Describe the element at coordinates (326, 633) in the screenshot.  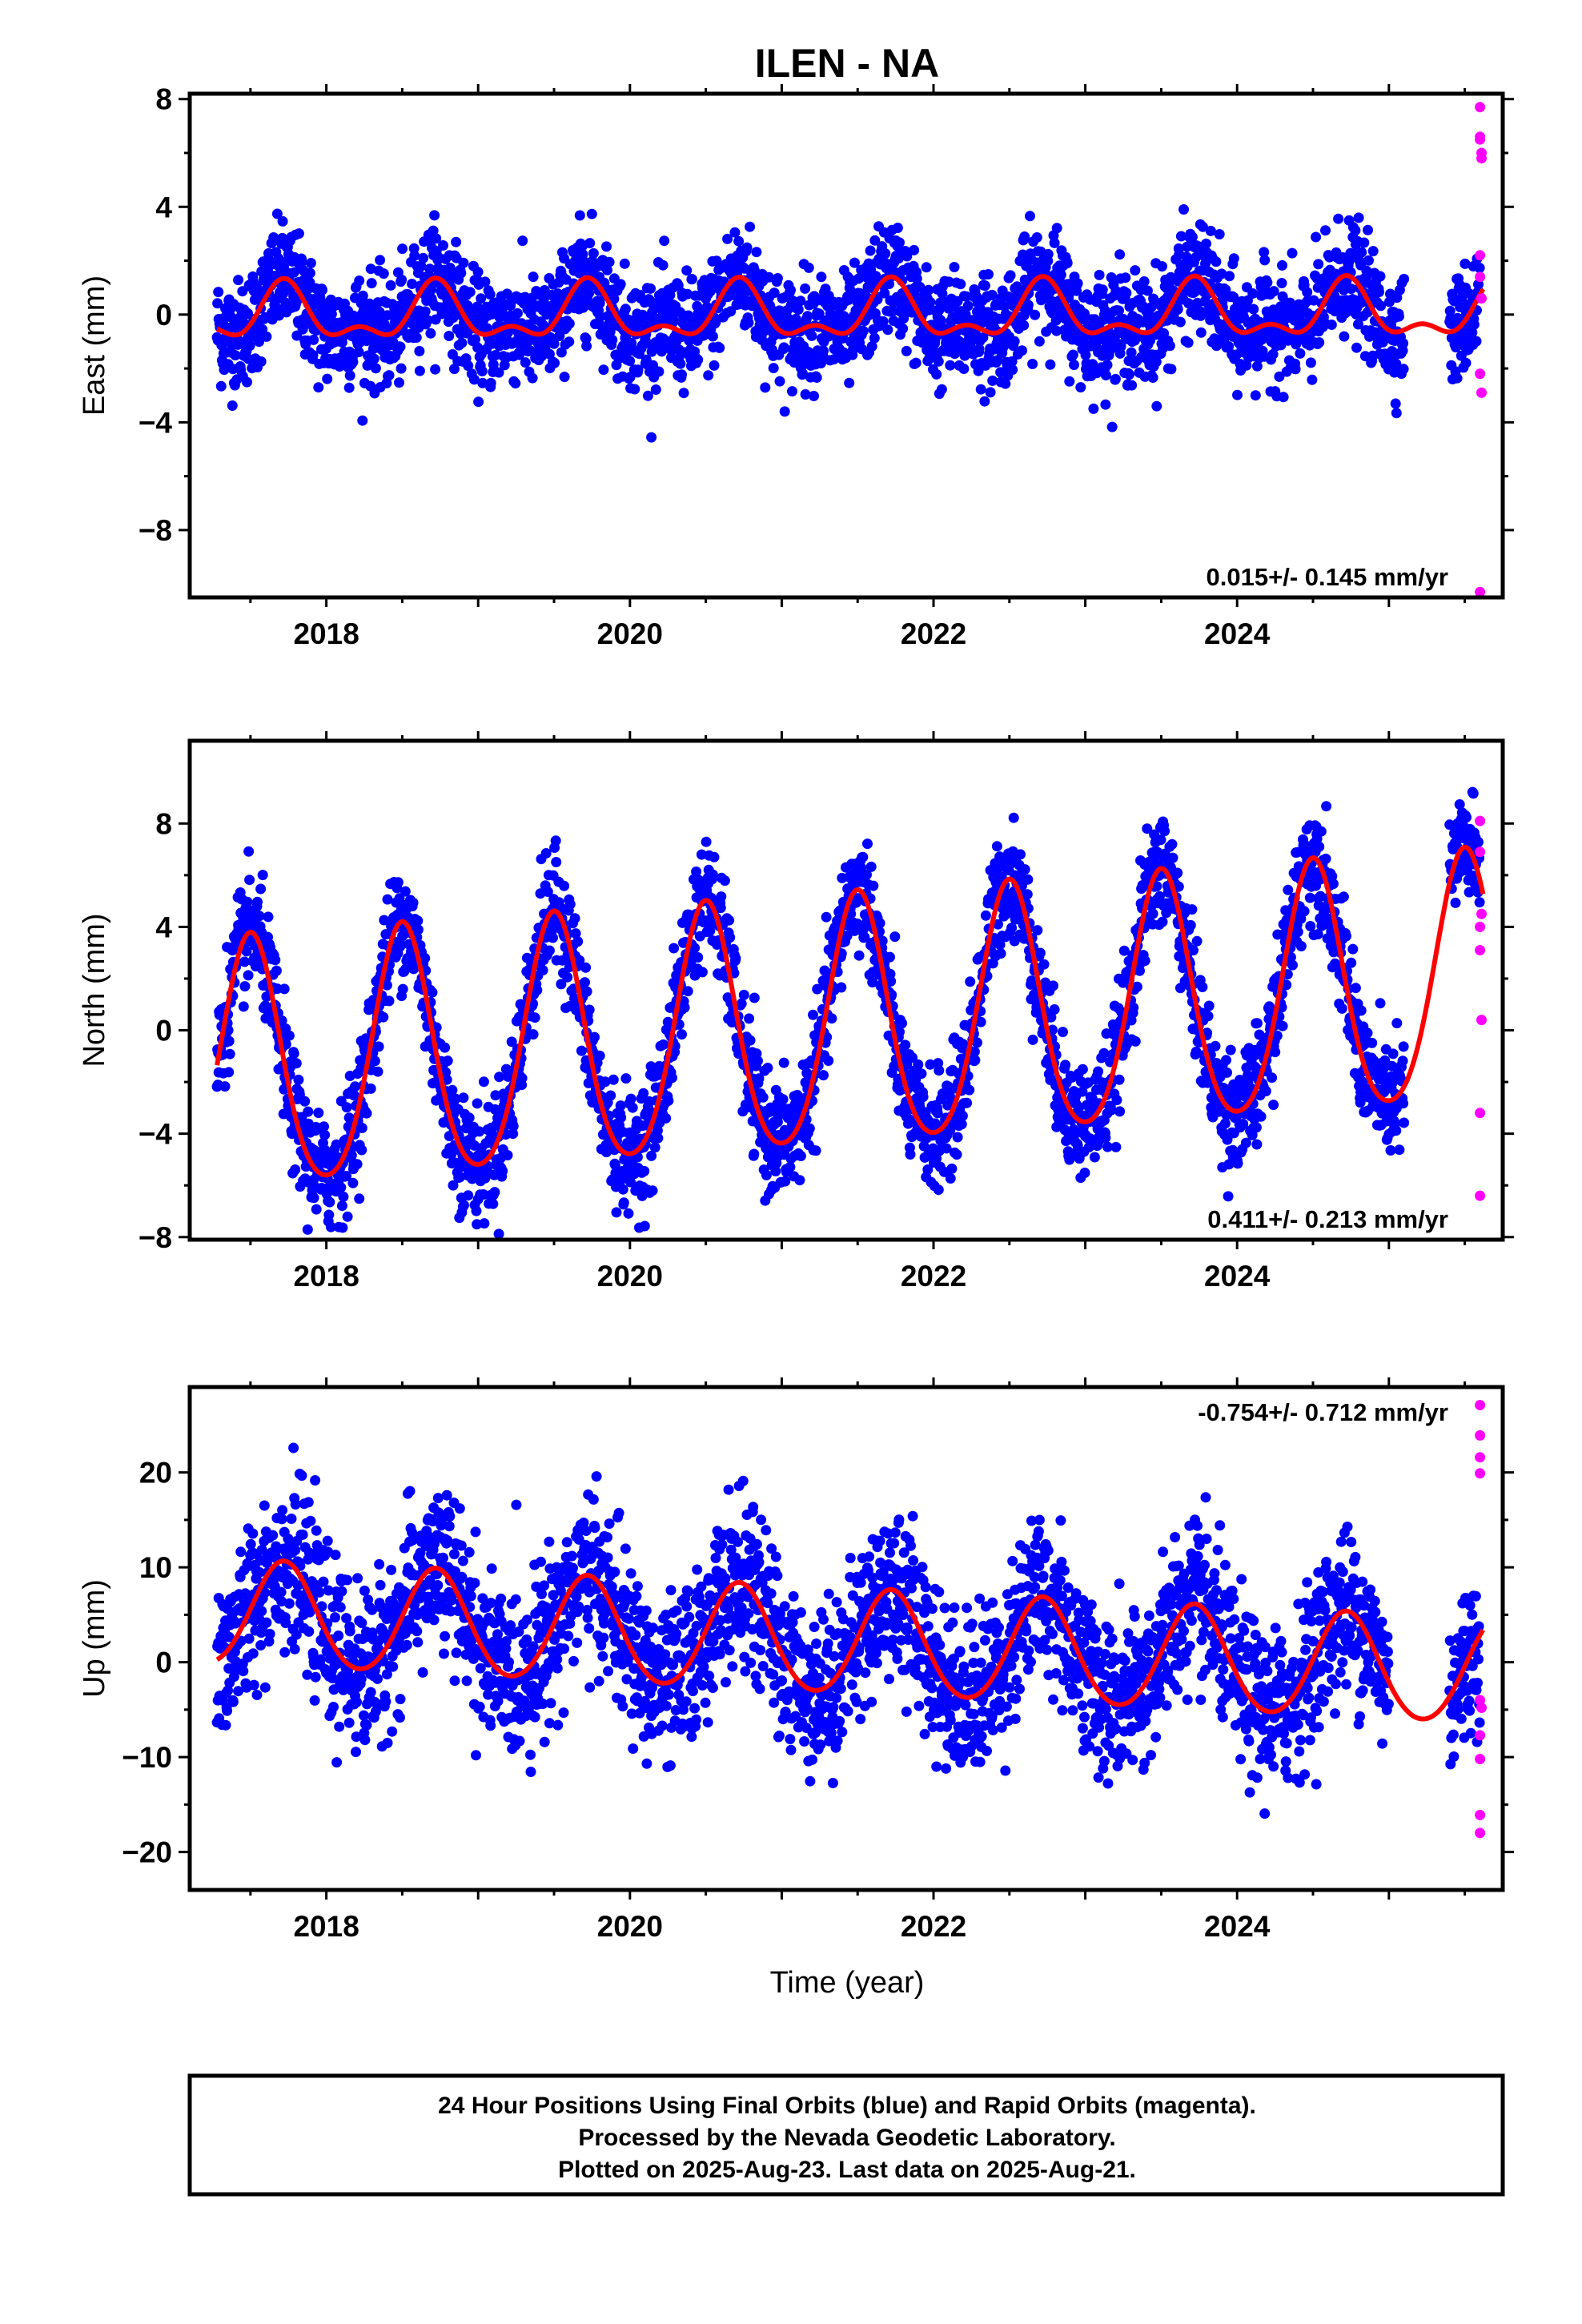
I see `x-tick-label: 2018` at that location.